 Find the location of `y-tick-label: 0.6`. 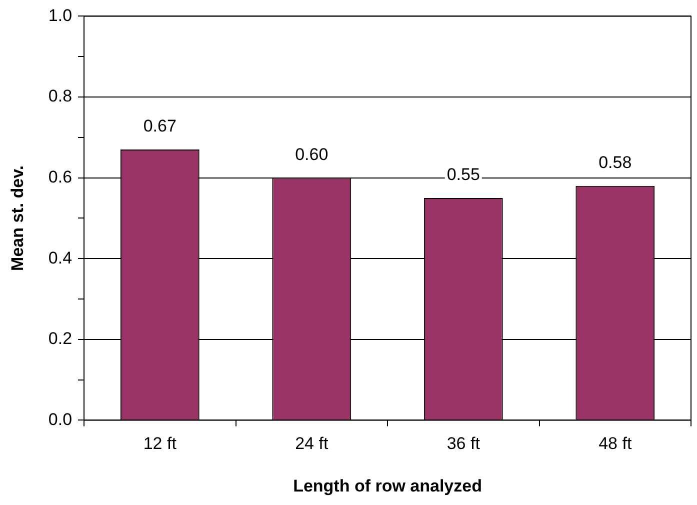

y-tick-label: 0.6 is located at coordinates (60, 176).